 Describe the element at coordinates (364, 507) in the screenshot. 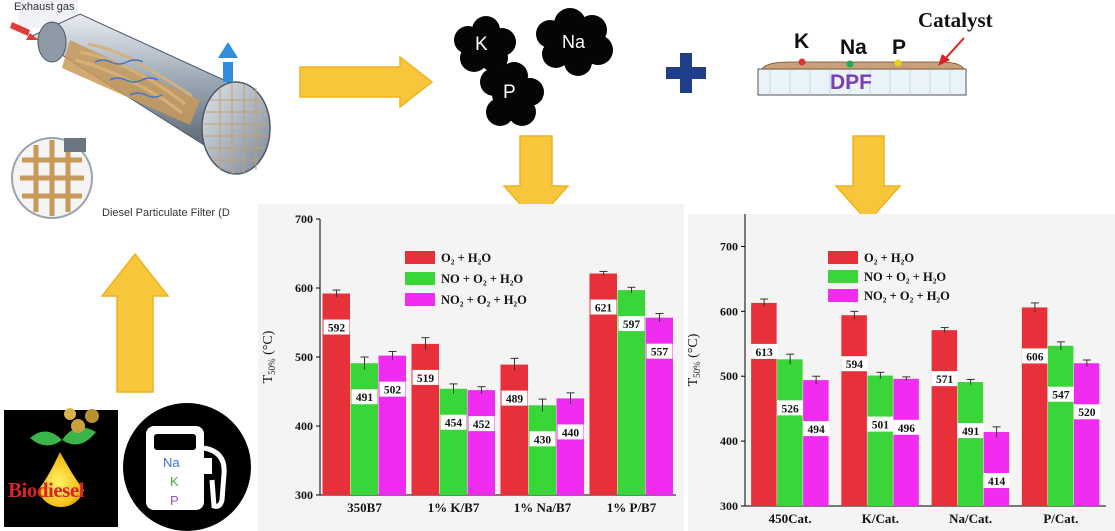

I see `left-chart-x-tick-label: 350B7` at that location.